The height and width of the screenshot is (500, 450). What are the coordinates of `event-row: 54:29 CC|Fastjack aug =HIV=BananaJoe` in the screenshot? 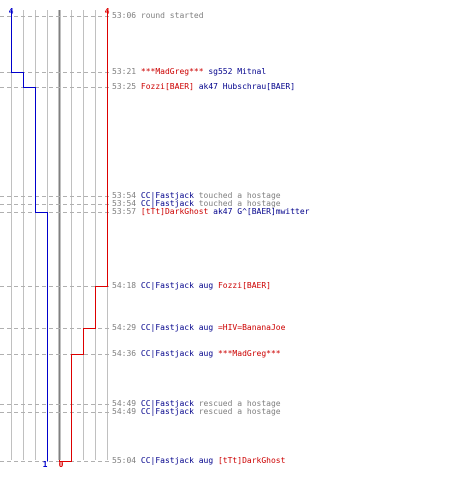 It's located at (198, 328).